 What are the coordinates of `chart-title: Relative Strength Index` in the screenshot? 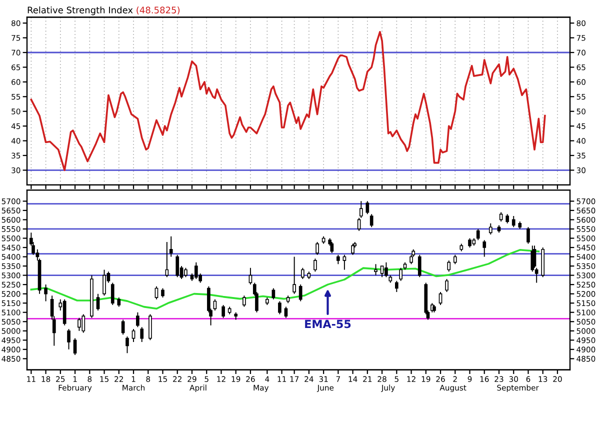 It's located at (80, 11).